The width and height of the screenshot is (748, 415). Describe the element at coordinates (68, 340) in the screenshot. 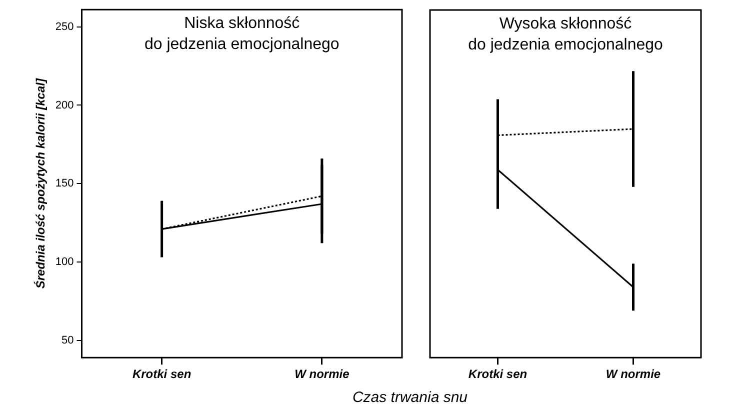

I see `y-tick-label: 50` at that location.